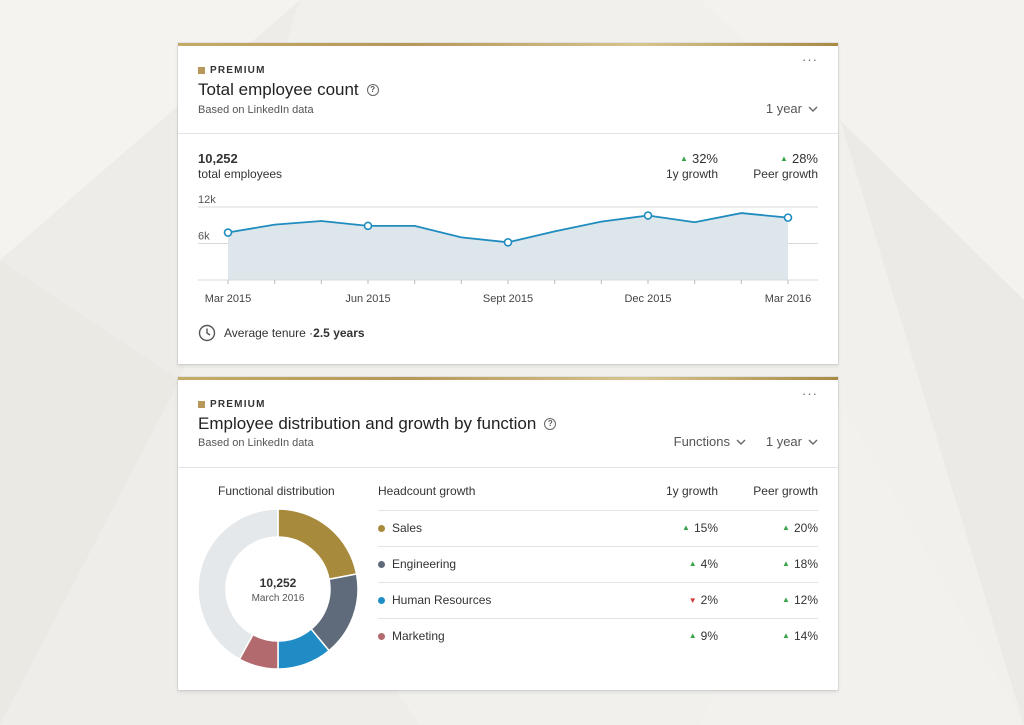 This screenshot has width=1024, height=725. What do you see at coordinates (276, 491) in the screenshot?
I see `distribution-title: Functional distribution` at bounding box center [276, 491].